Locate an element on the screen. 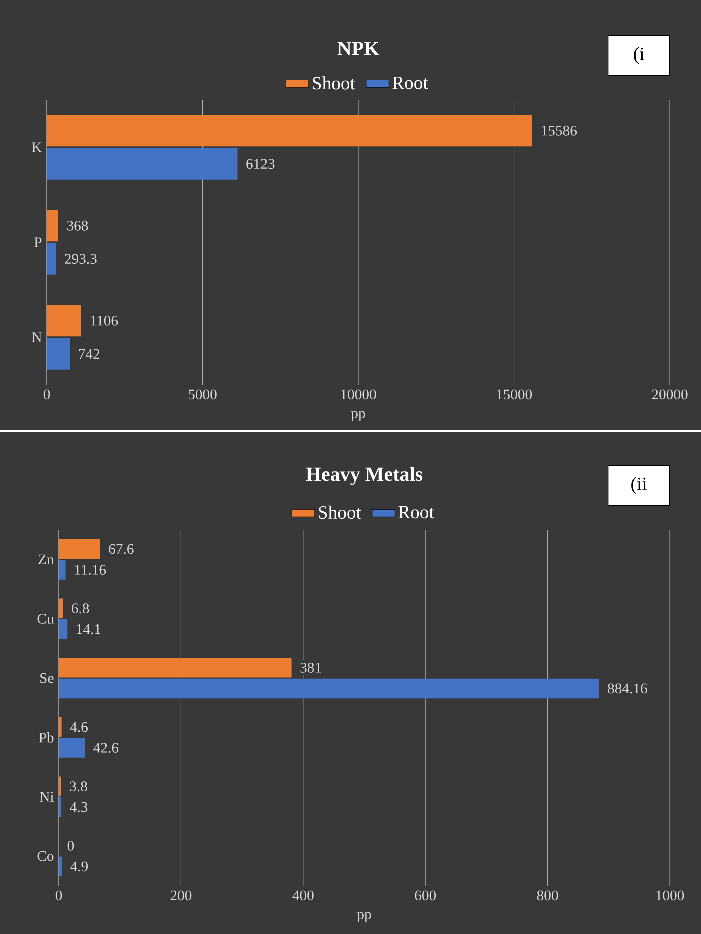 Image resolution: width=701 pixels, height=934 pixels. data-label: 1106 is located at coordinates (104, 321).